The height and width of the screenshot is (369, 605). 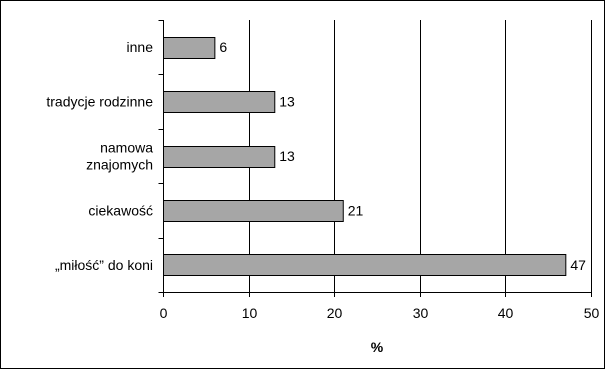 I want to click on x-tick-label: 0, so click(x=164, y=313).